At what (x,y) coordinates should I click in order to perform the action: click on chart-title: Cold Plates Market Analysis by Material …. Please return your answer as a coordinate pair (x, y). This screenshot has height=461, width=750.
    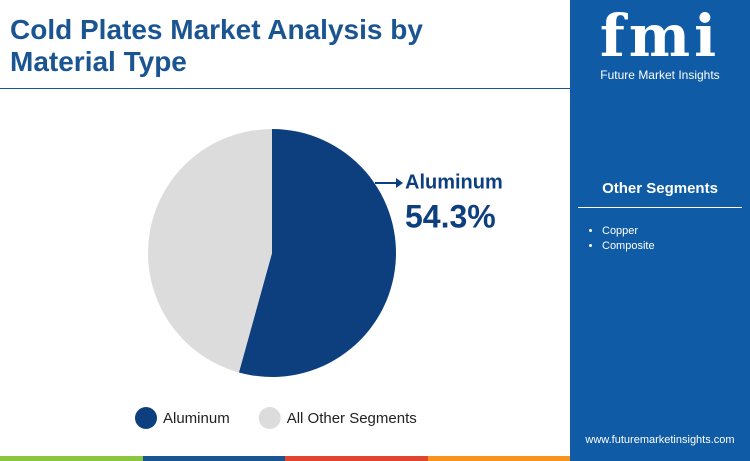
    Looking at the image, I should click on (216, 45).